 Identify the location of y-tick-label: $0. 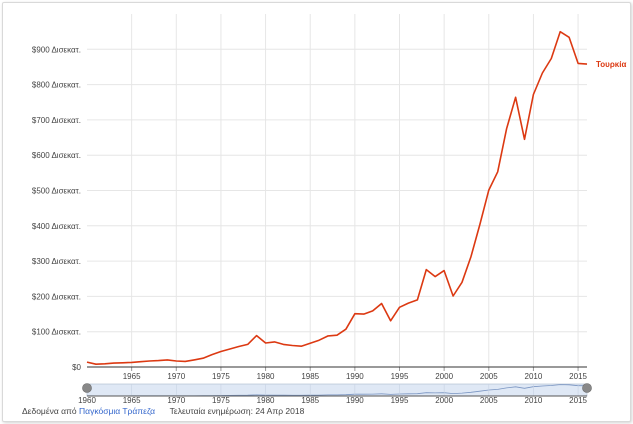
(76, 367).